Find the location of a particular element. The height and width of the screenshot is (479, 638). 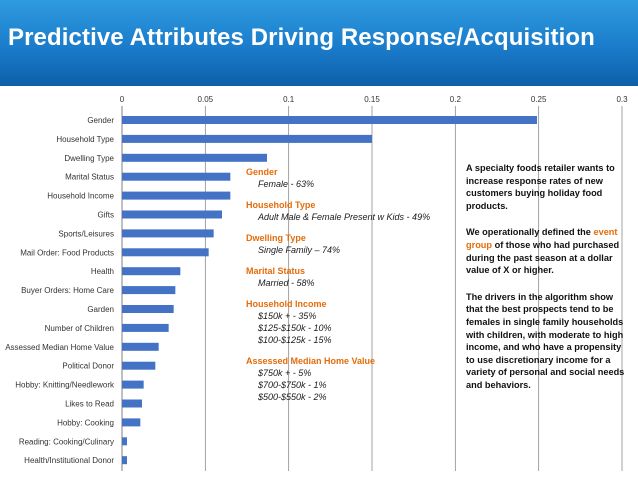

category-label: Household Income is located at coordinates (80, 196).